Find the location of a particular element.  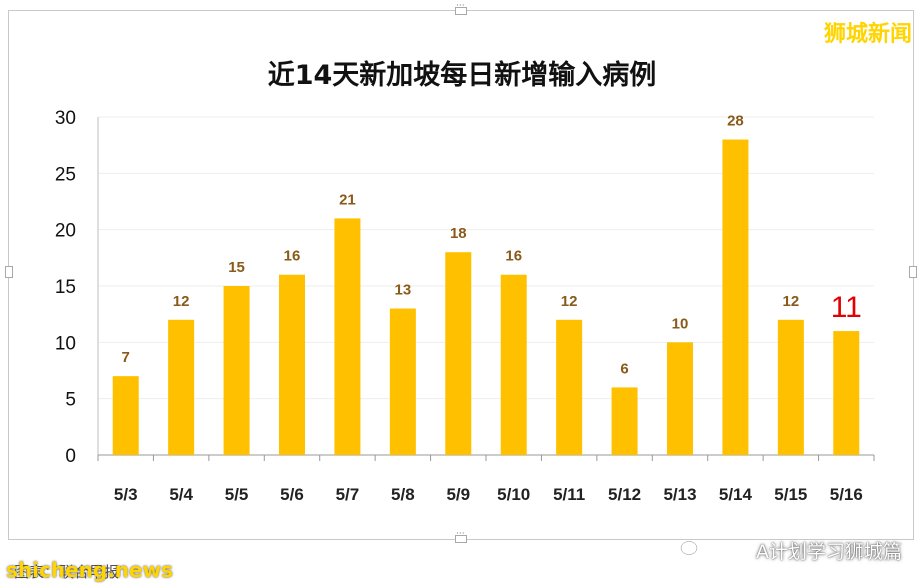

y-tick-label: 20 is located at coordinates (65, 231).